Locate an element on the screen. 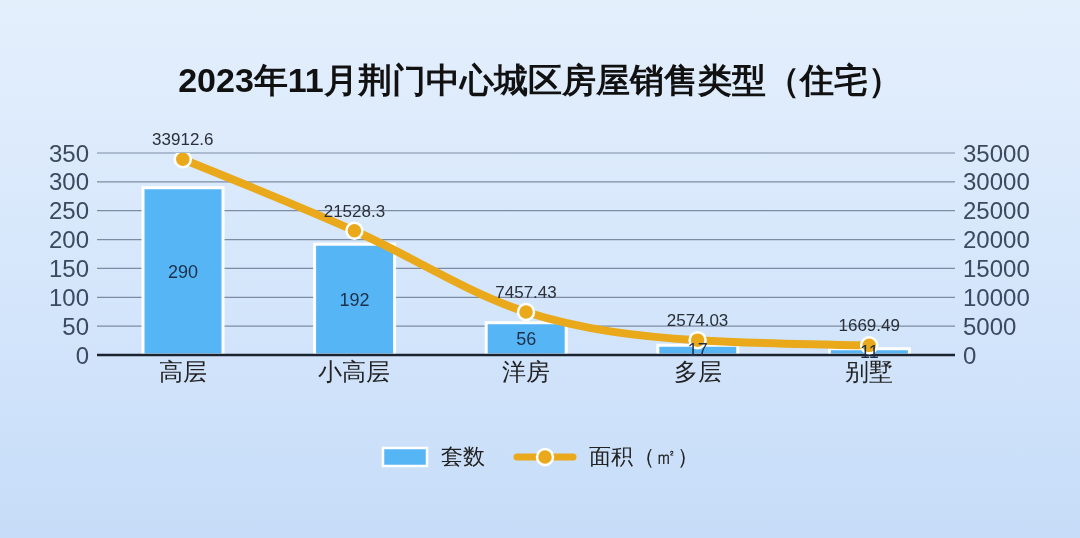 The width and height of the screenshot is (1080, 538). y-tick-label: 200 is located at coordinates (68, 240).